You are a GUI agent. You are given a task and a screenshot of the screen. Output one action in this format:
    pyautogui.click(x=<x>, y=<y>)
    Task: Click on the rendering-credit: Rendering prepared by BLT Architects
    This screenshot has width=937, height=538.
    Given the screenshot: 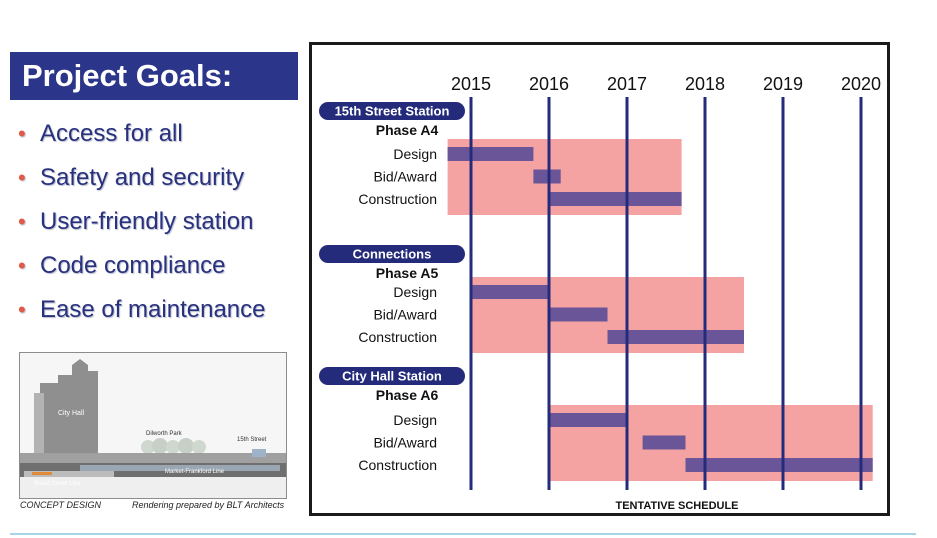 What is the action you would take?
    pyautogui.click(x=208, y=505)
    